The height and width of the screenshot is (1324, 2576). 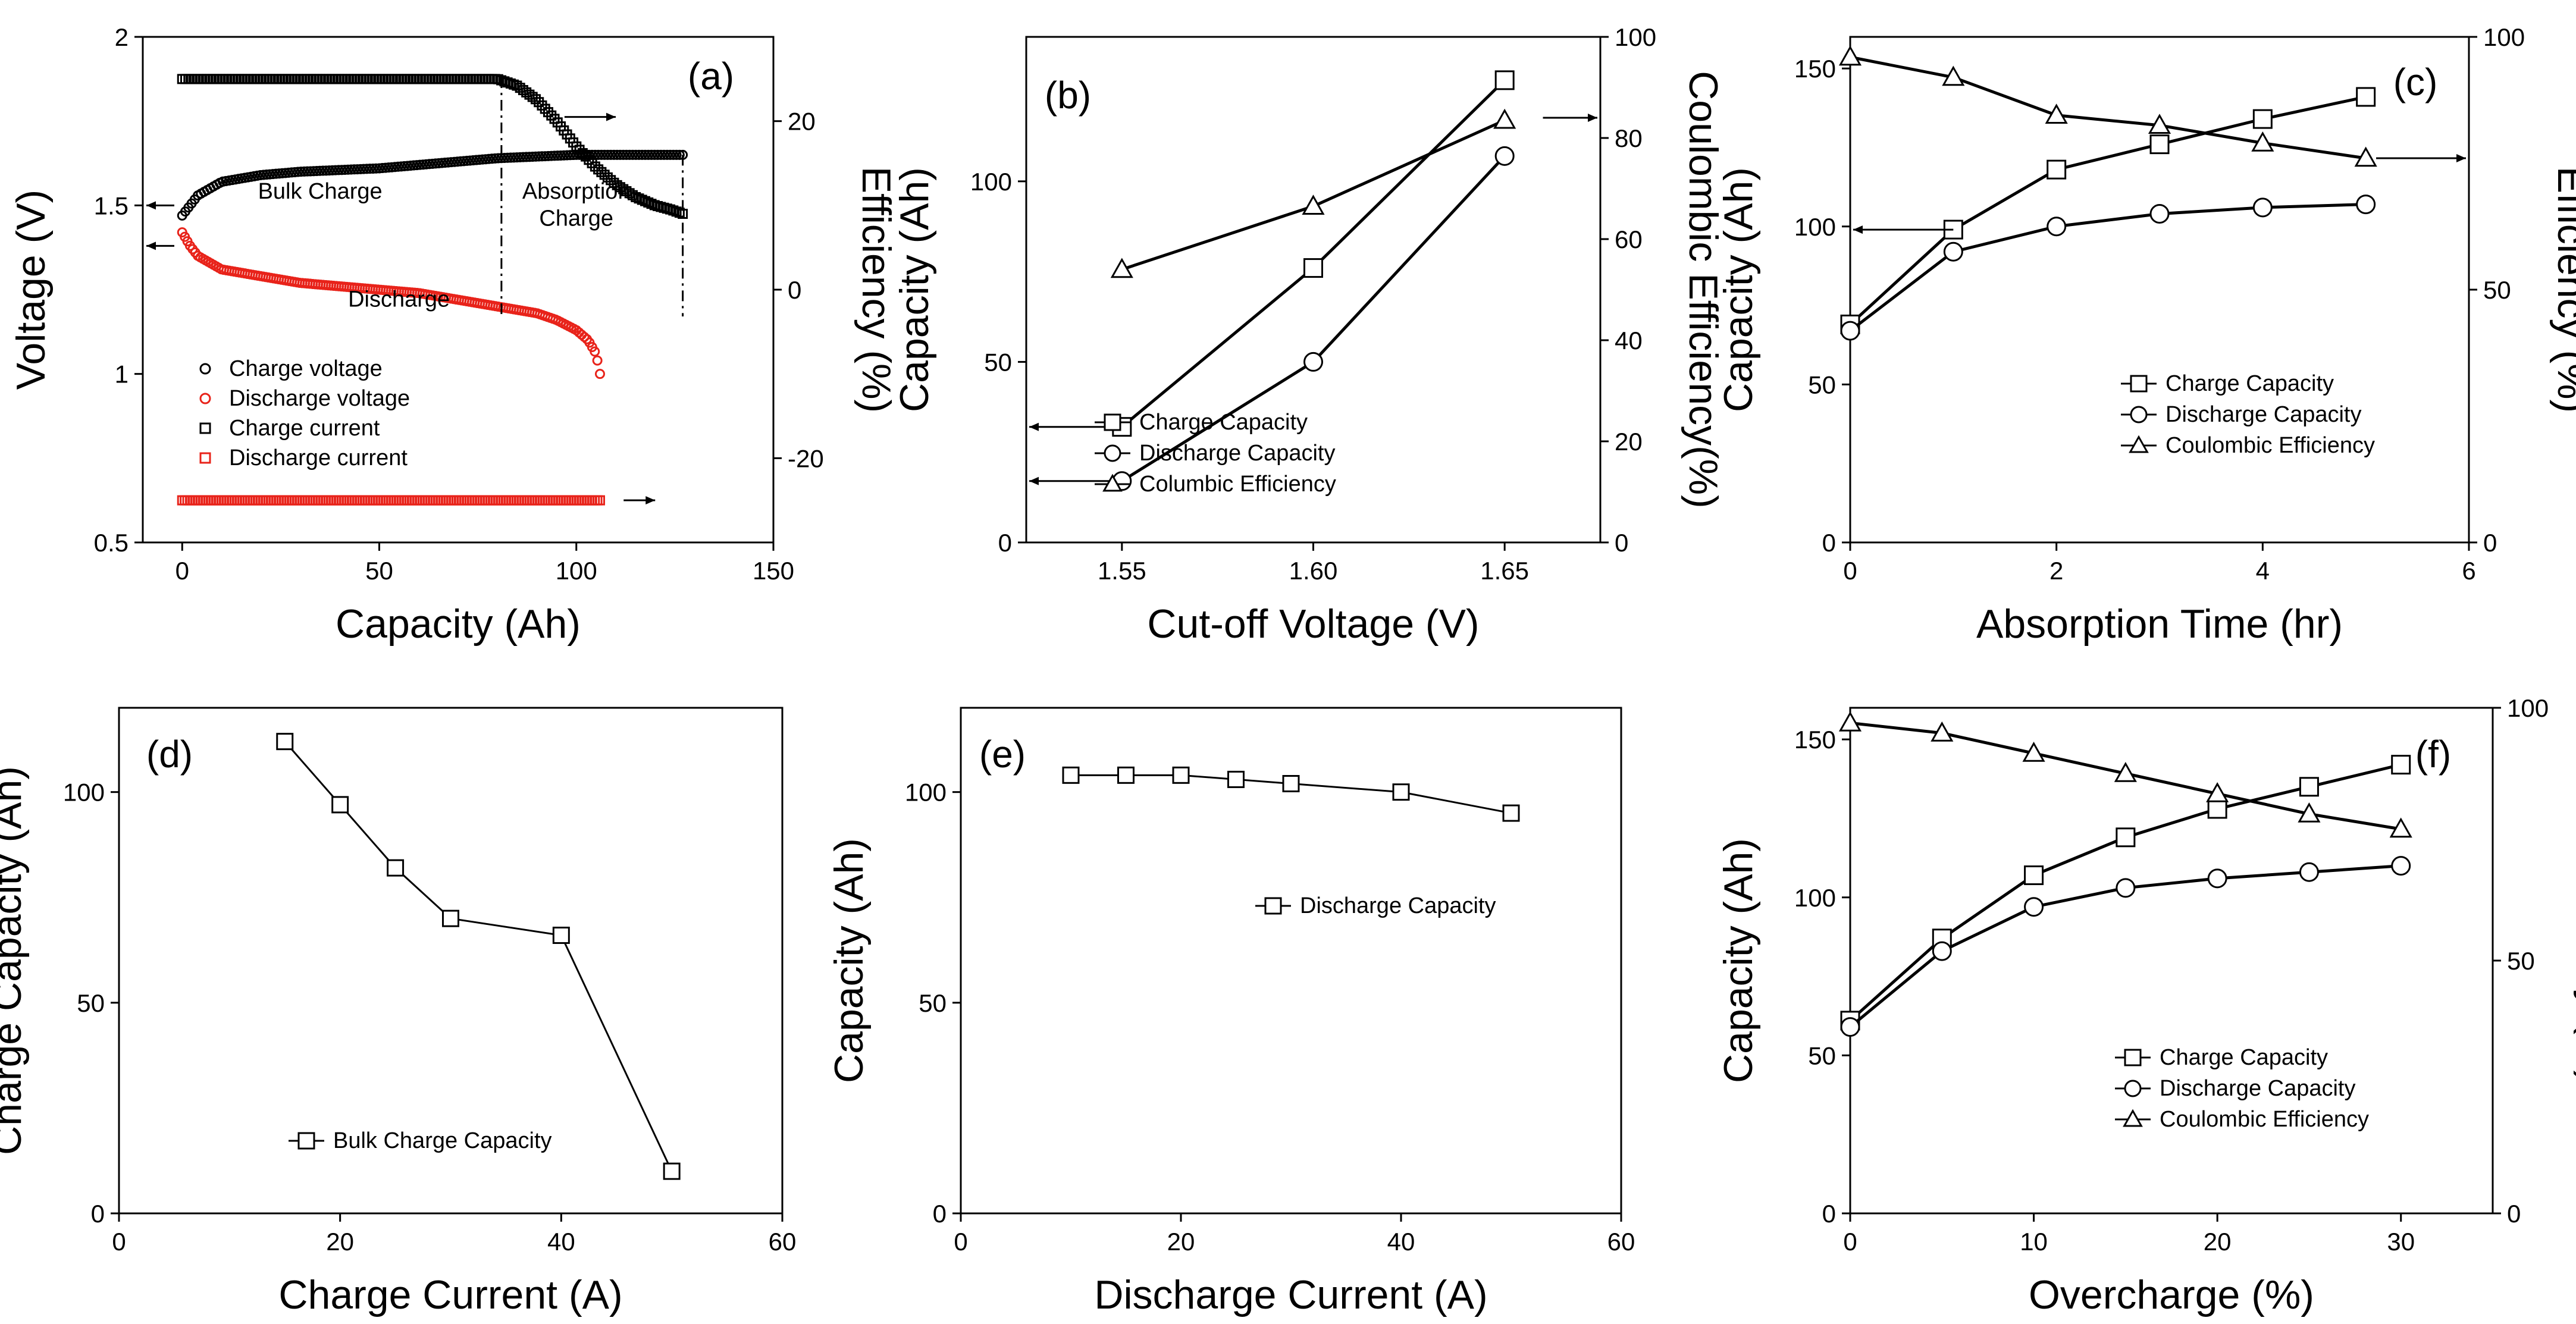 I want to click on bulk-charge-label: Bulk Charge, so click(x=320, y=192).